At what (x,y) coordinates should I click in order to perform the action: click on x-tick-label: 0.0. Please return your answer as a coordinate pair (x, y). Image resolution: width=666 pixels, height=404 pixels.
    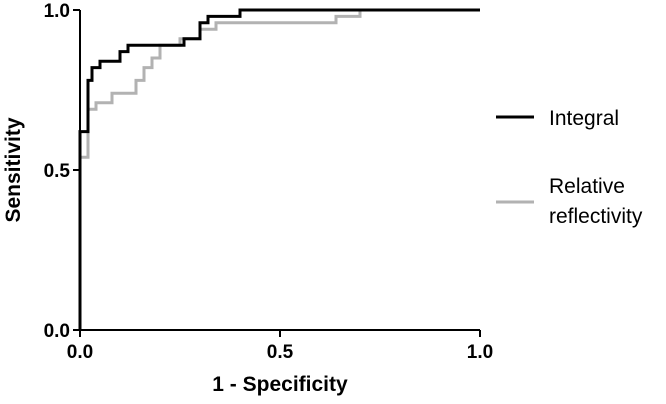
    Looking at the image, I should click on (80, 352).